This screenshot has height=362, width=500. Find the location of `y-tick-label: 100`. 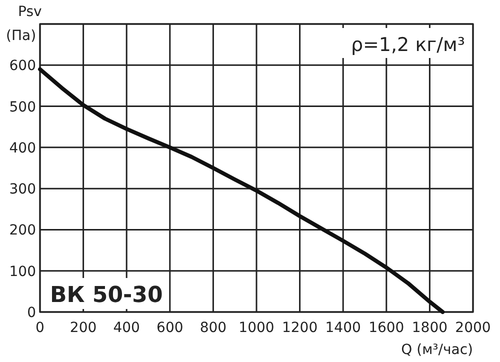

y-tick-label: 100 is located at coordinates (22, 272).